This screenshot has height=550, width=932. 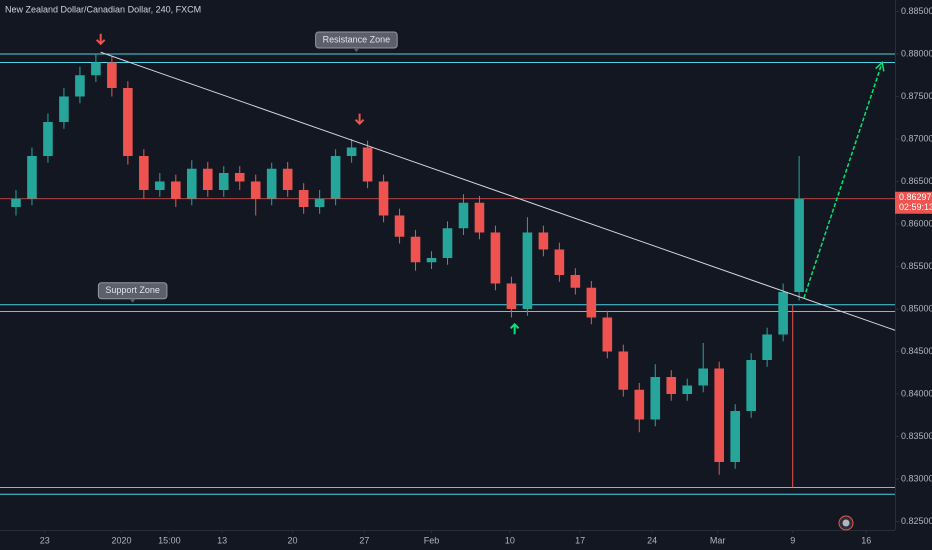 I want to click on x-tick-label: 23, so click(x=45, y=540).